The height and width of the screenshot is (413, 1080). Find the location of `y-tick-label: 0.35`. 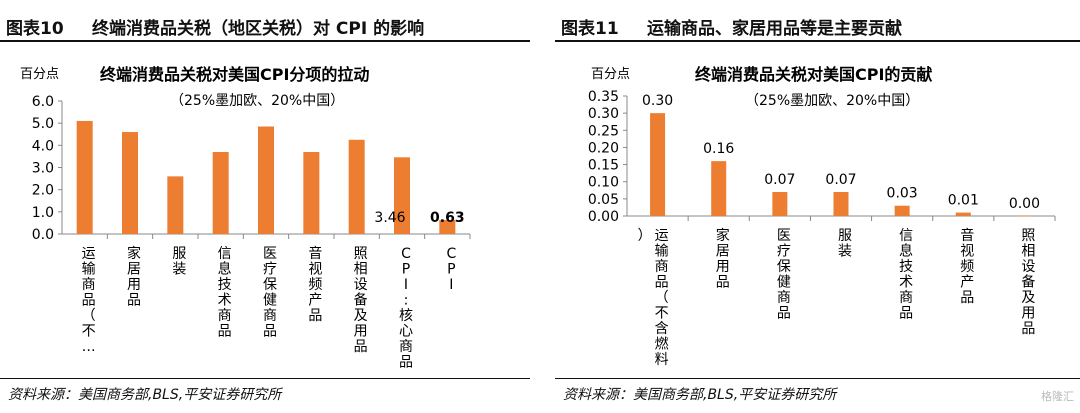

y-tick-label: 0.35 is located at coordinates (603, 97).